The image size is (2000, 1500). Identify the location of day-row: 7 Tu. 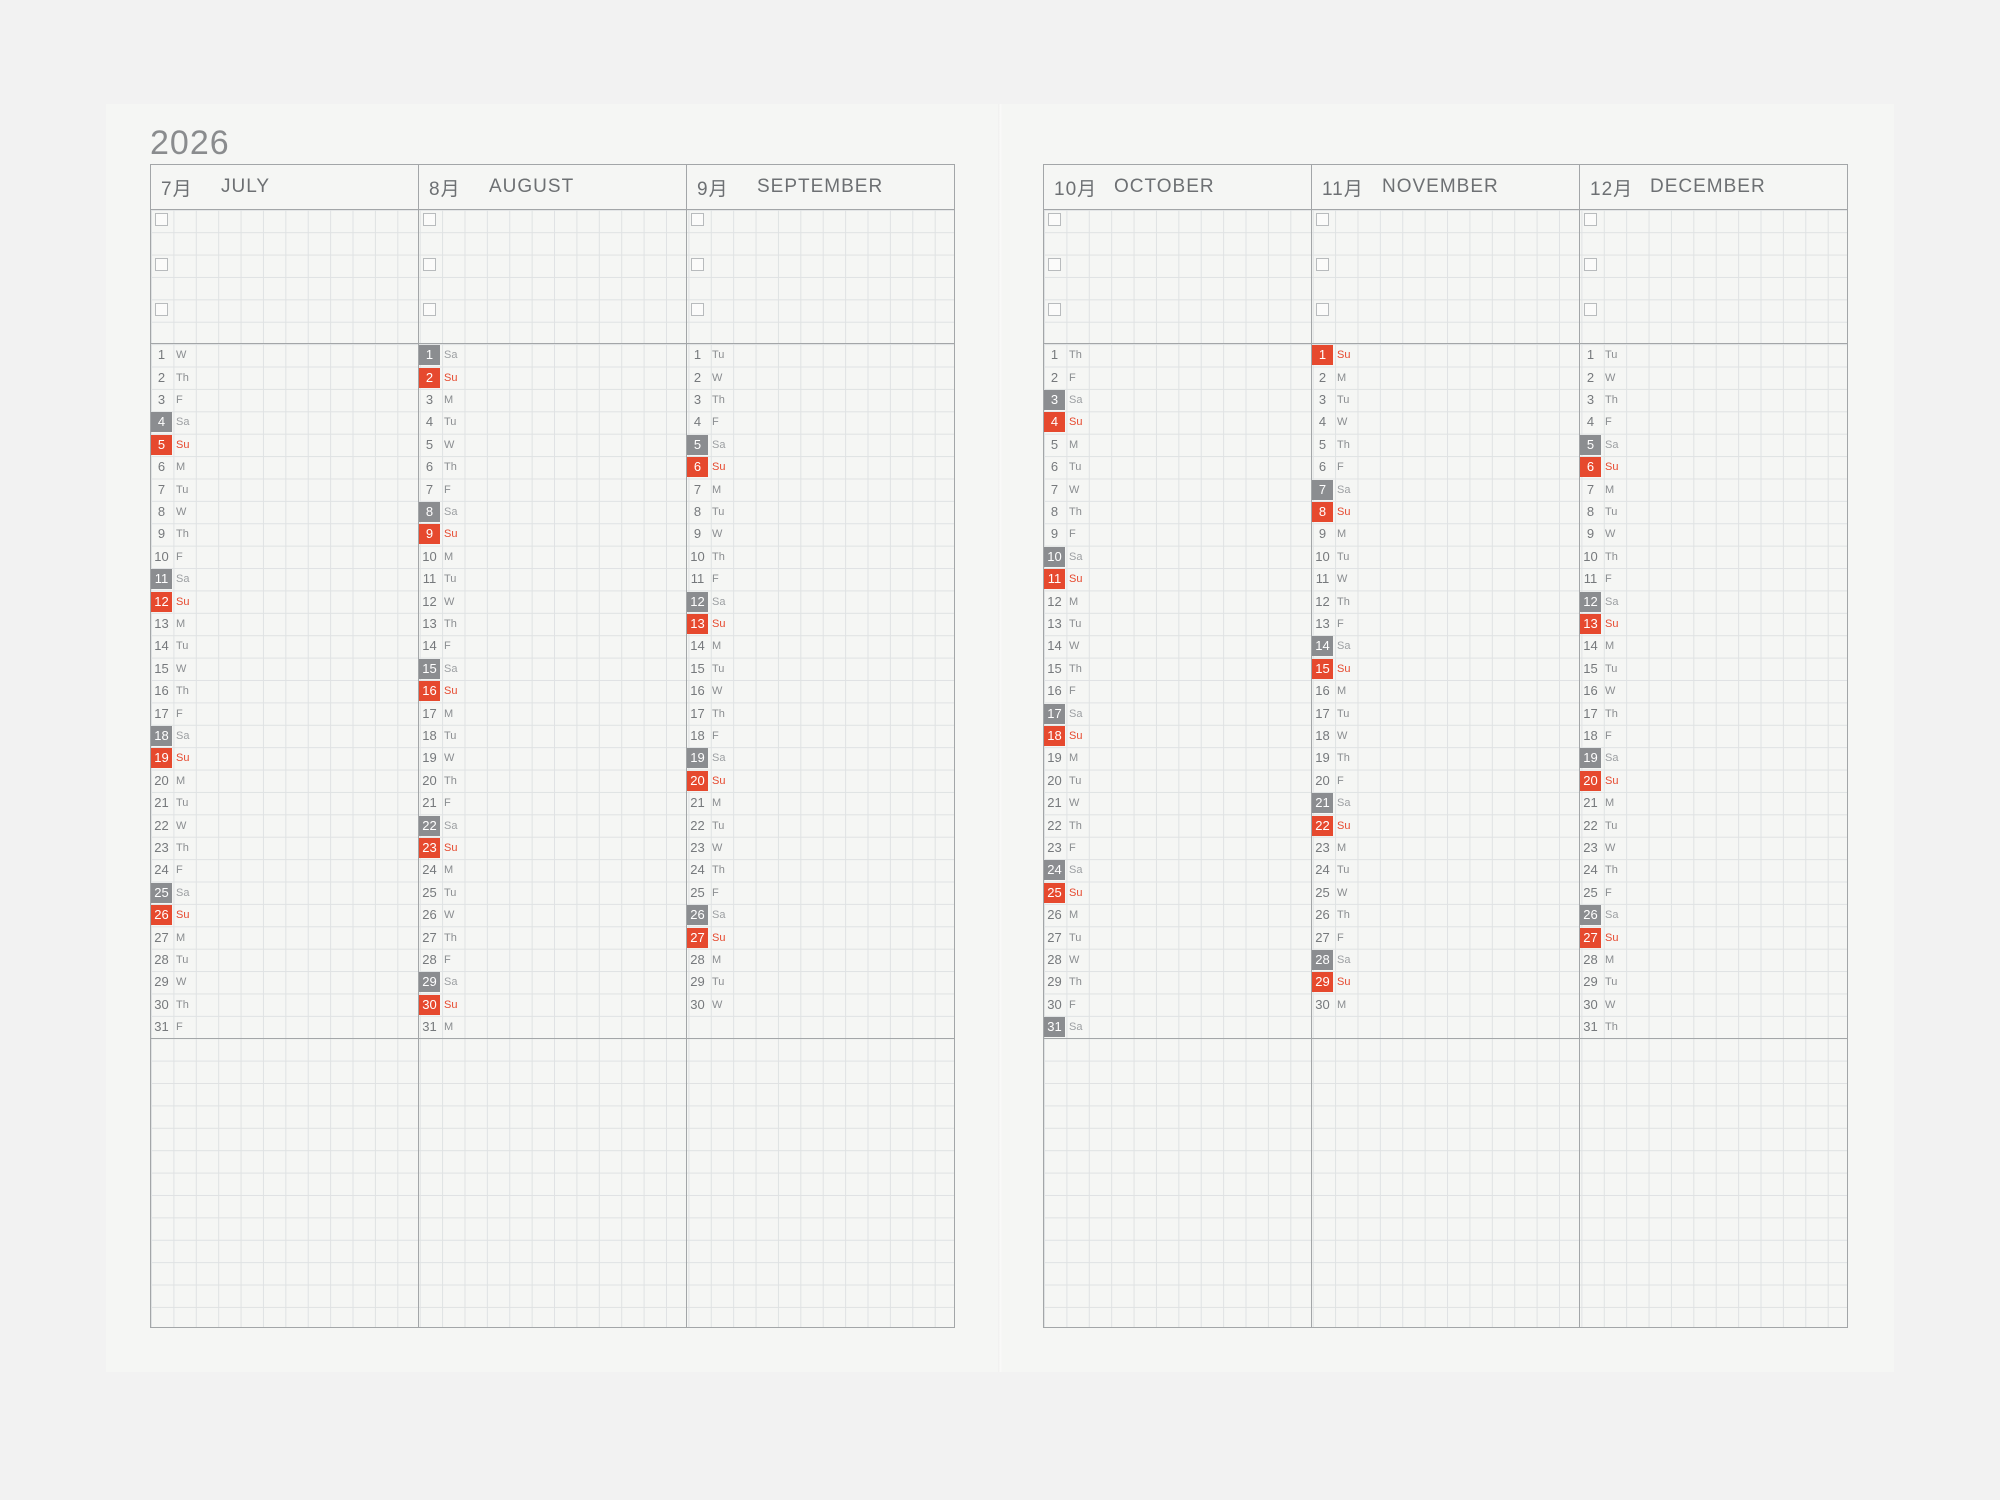
(181, 489).